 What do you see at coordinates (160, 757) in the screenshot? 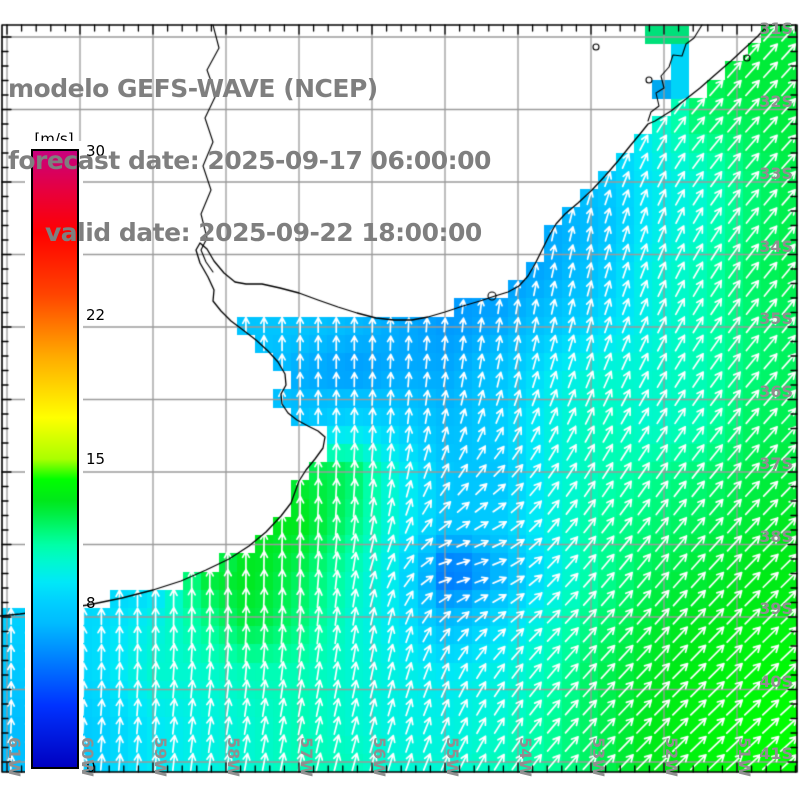
I see `lon-label: 59W` at bounding box center [160, 757].